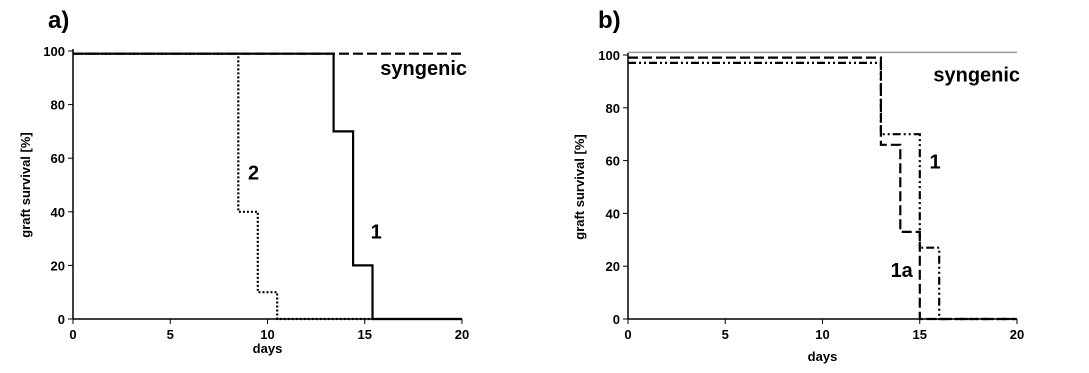 The width and height of the screenshot is (1089, 373). Describe the element at coordinates (609, 20) in the screenshot. I see `panel-label: b)` at that location.